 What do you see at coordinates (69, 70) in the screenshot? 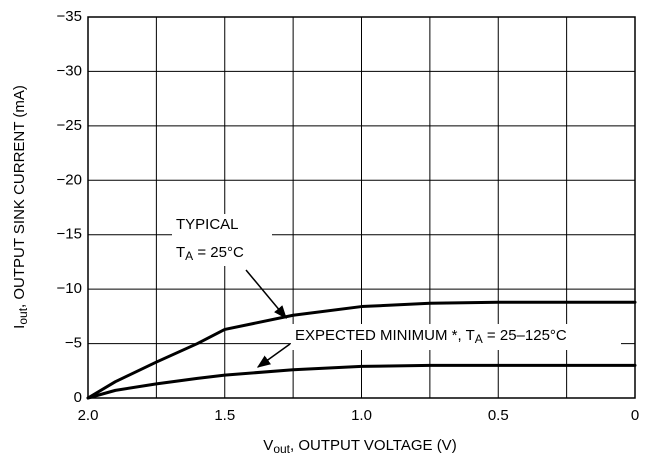
I see `y-tick-label: −30` at bounding box center [69, 70].